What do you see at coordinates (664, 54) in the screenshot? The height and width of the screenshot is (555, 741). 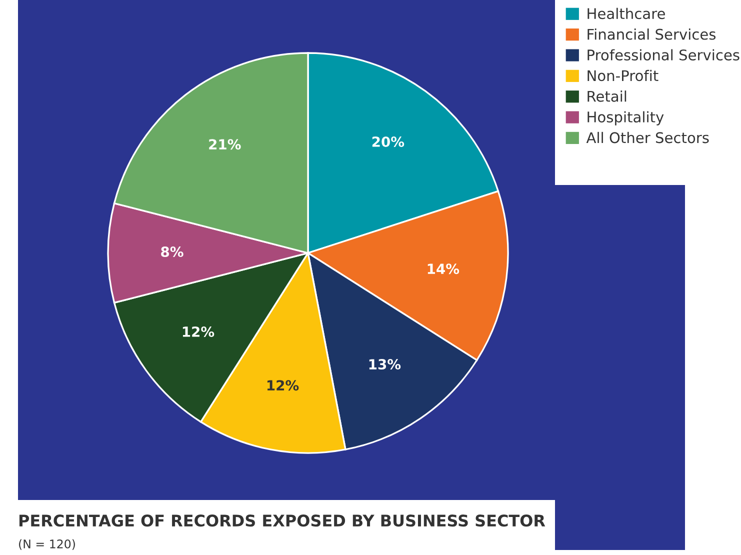 I see `legend-label: Professional Services` at bounding box center [664, 54].